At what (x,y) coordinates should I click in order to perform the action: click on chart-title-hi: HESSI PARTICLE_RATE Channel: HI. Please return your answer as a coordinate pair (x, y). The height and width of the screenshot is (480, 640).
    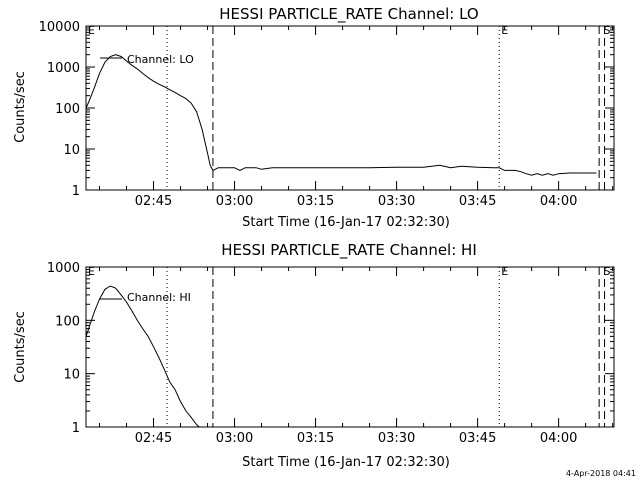
    Looking at the image, I should click on (349, 250).